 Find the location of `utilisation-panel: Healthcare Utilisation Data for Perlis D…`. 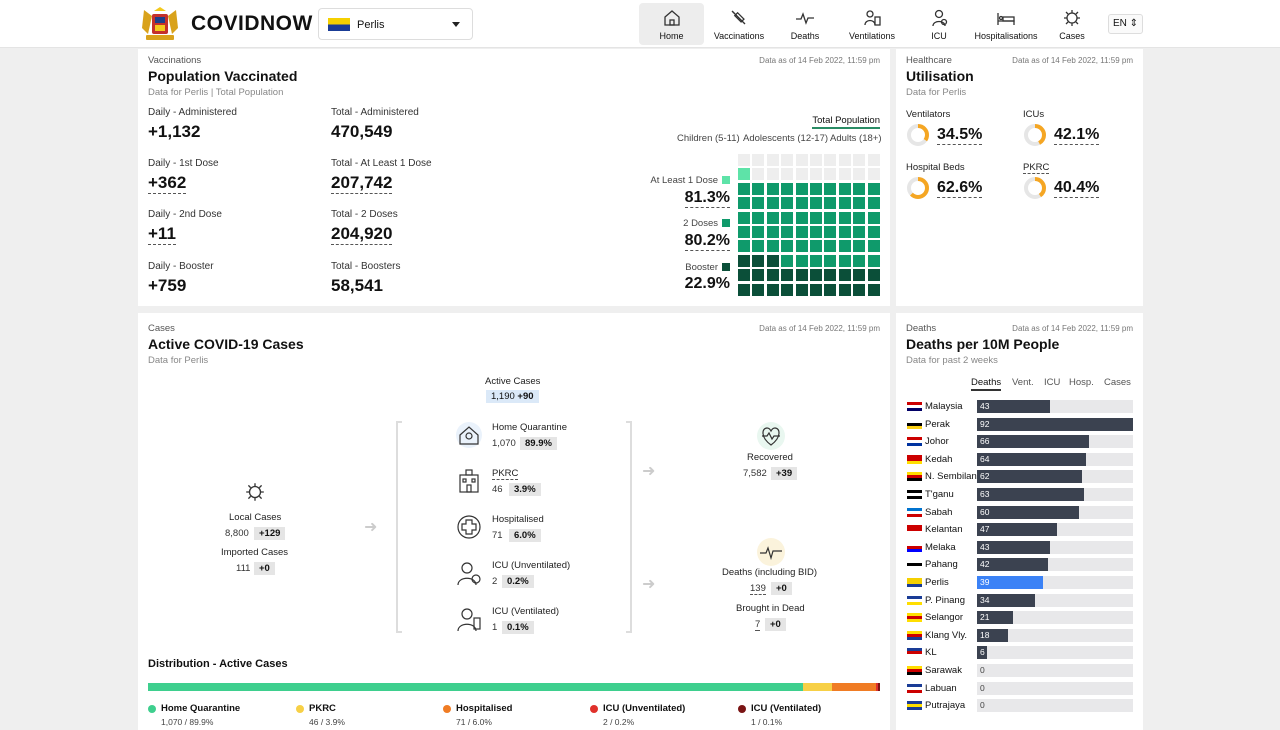

utilisation-panel: Healthcare Utilisation Data for Perlis D… is located at coordinates (1019, 177).